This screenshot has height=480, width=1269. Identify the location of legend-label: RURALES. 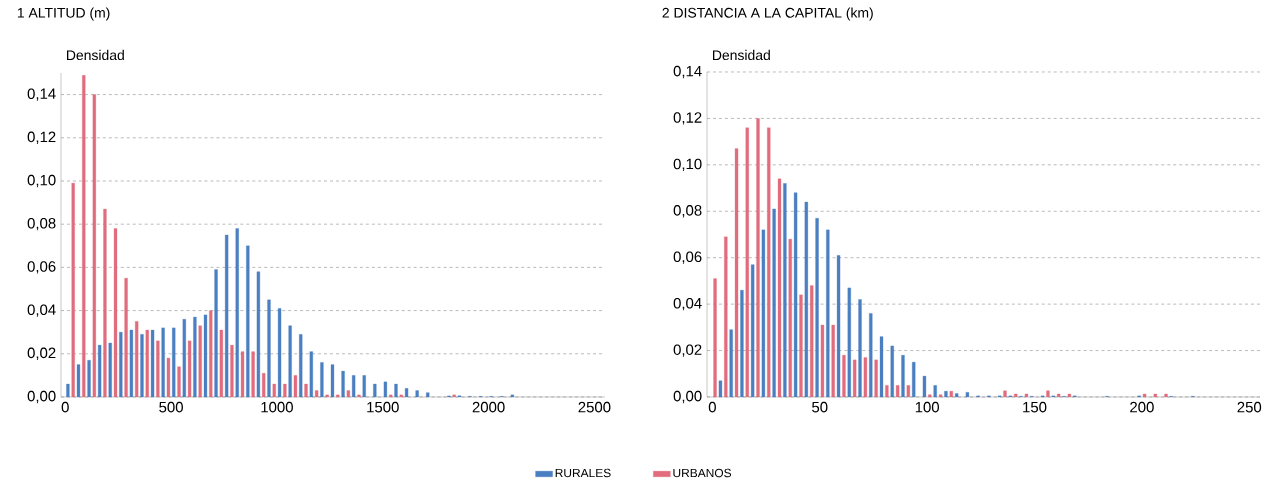
(583, 473).